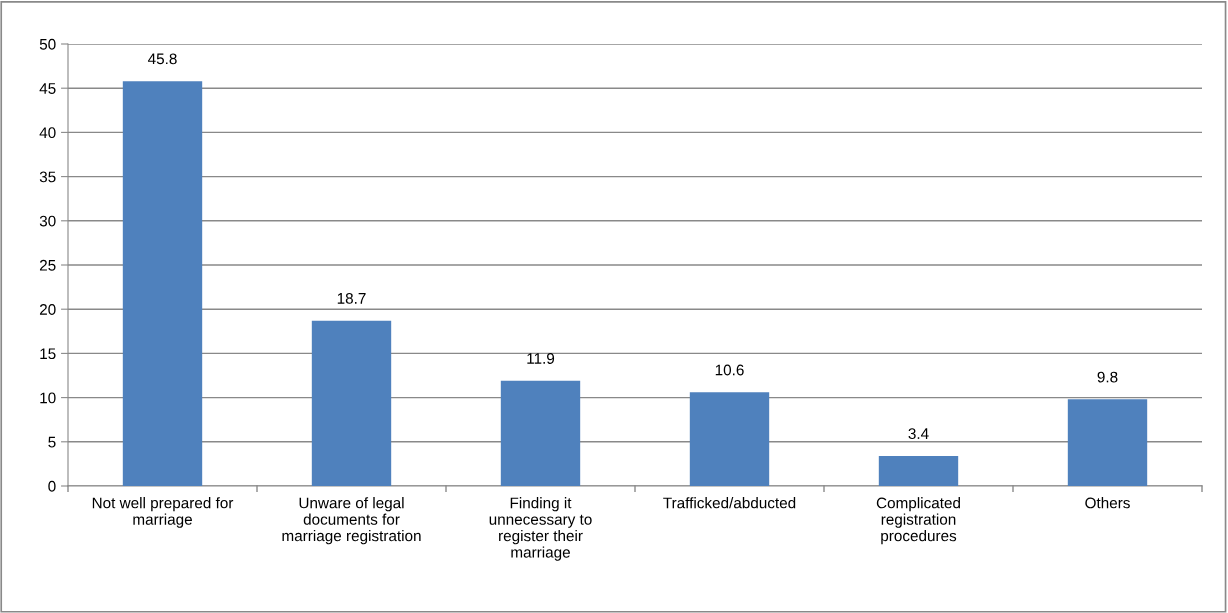 The height and width of the screenshot is (613, 1228). Describe the element at coordinates (47, 44) in the screenshot. I see `y-tick-label: 50` at that location.